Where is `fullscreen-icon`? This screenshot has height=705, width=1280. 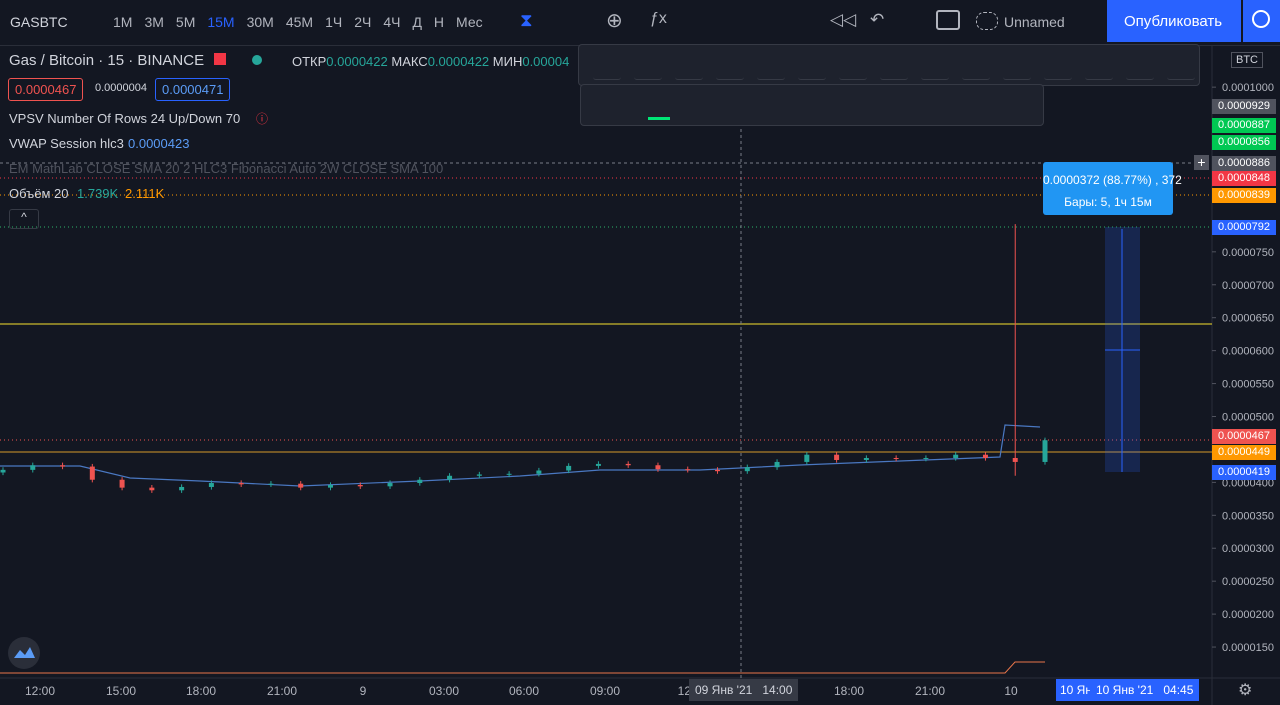
fullscreen-icon is located at coordinates (948, 20).